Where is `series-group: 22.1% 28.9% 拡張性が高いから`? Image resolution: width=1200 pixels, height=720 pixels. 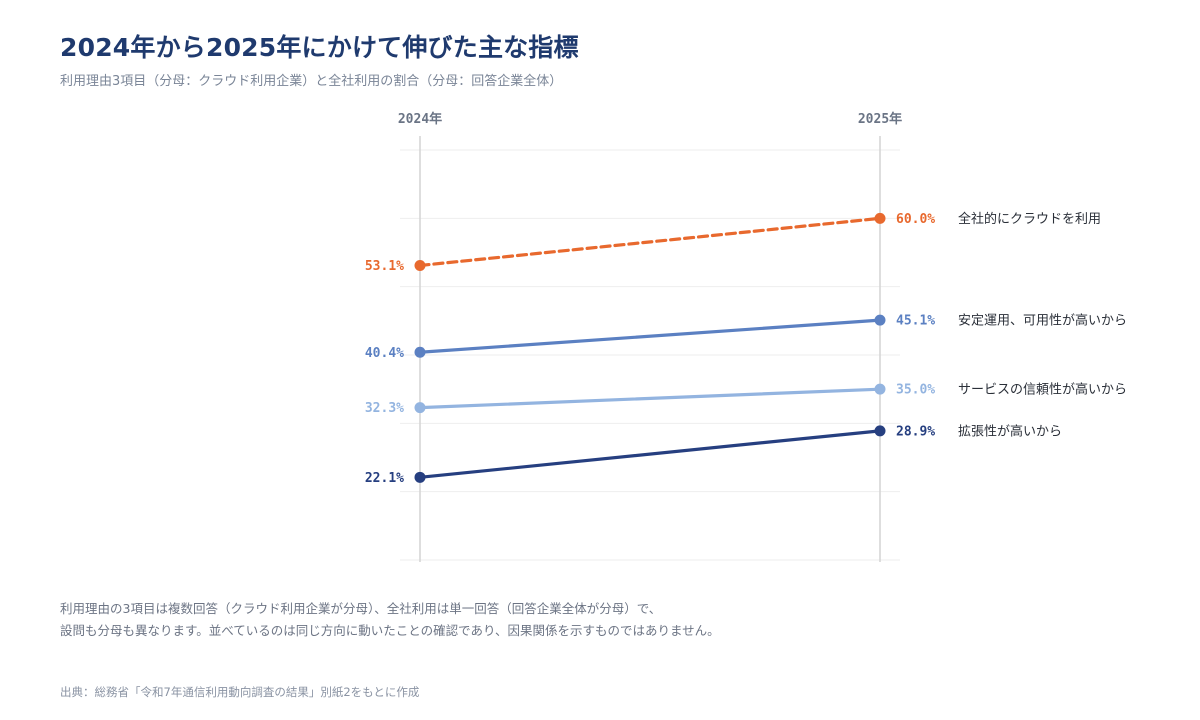
series-group: 22.1% 28.9% 拡張性が高いから is located at coordinates (713, 454).